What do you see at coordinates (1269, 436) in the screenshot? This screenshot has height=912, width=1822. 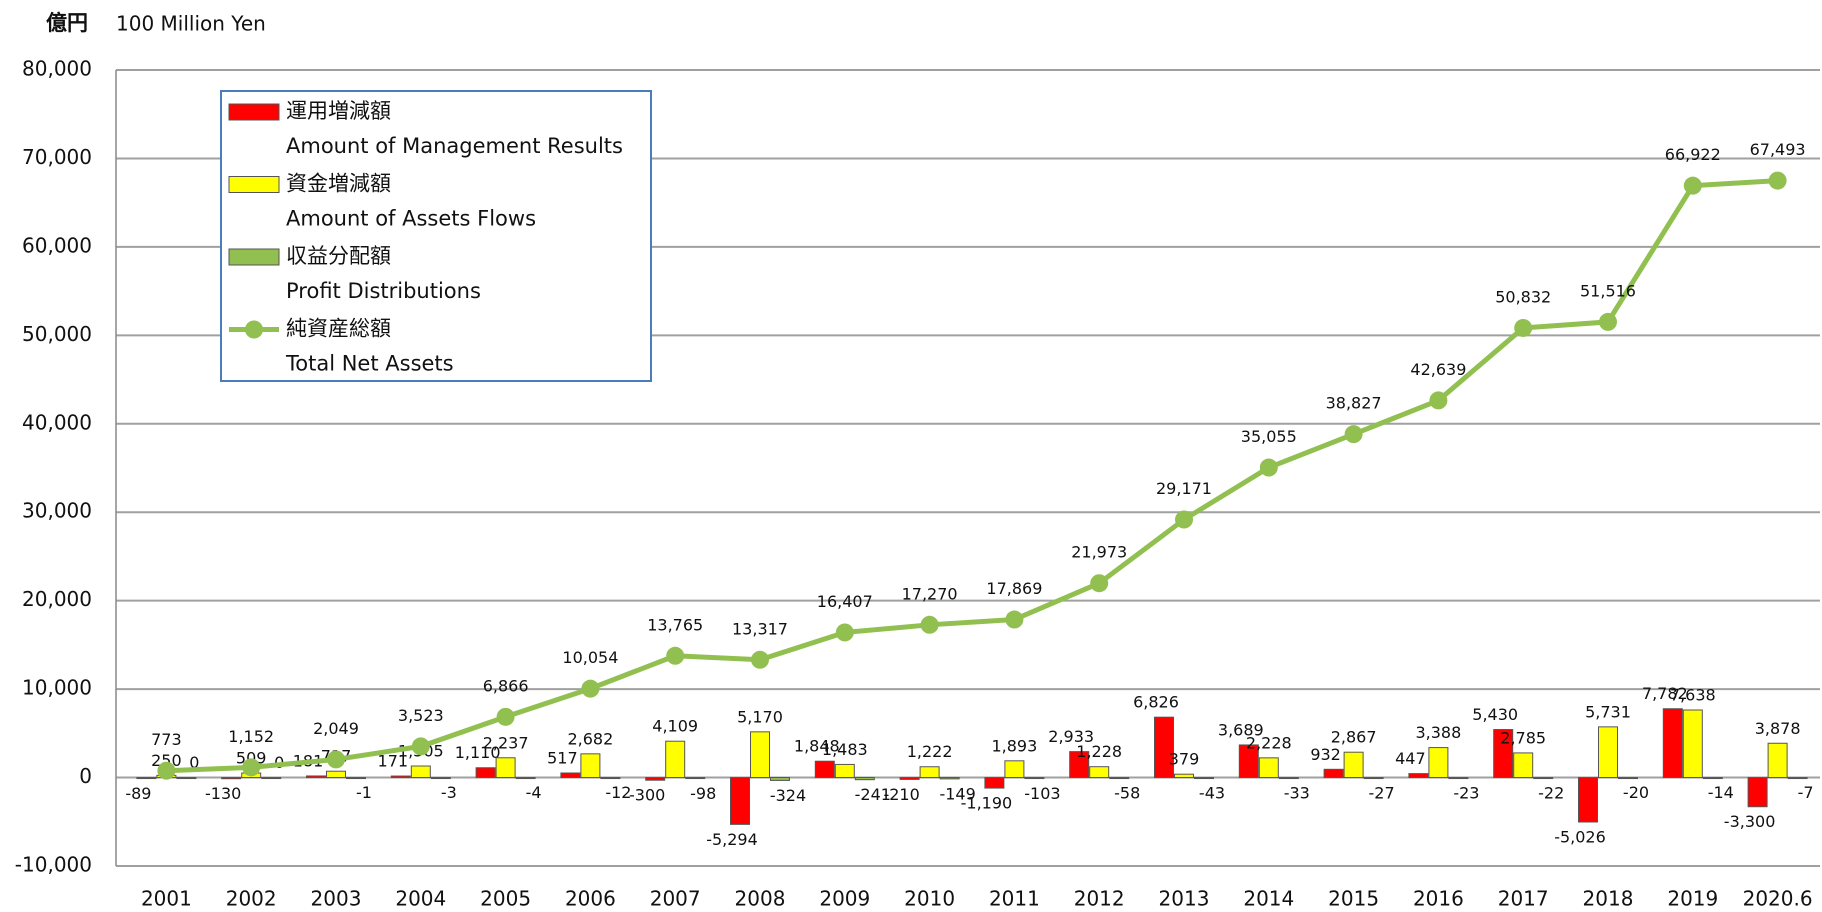 I see `data-label: 35,055` at bounding box center [1269, 436].